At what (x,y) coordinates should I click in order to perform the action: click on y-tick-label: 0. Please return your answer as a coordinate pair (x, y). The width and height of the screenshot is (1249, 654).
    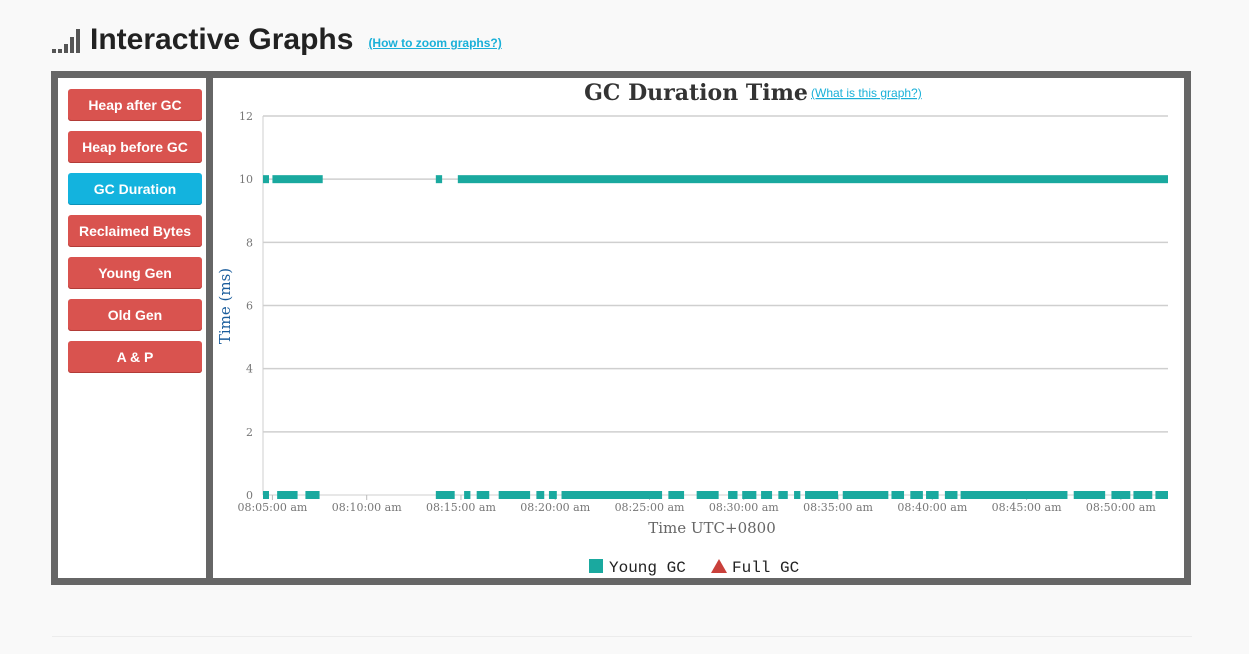
    Looking at the image, I should click on (249, 495).